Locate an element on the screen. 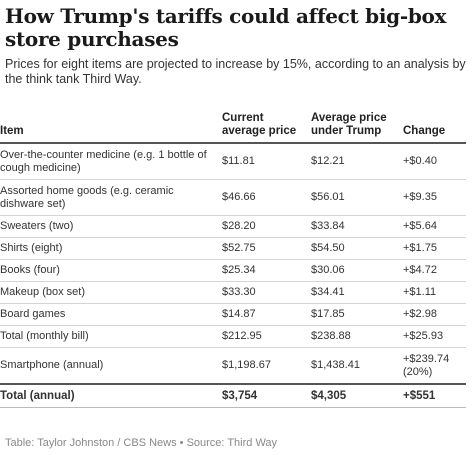 The image size is (474, 455). current-price-cell: $14.87 is located at coordinates (266, 314).